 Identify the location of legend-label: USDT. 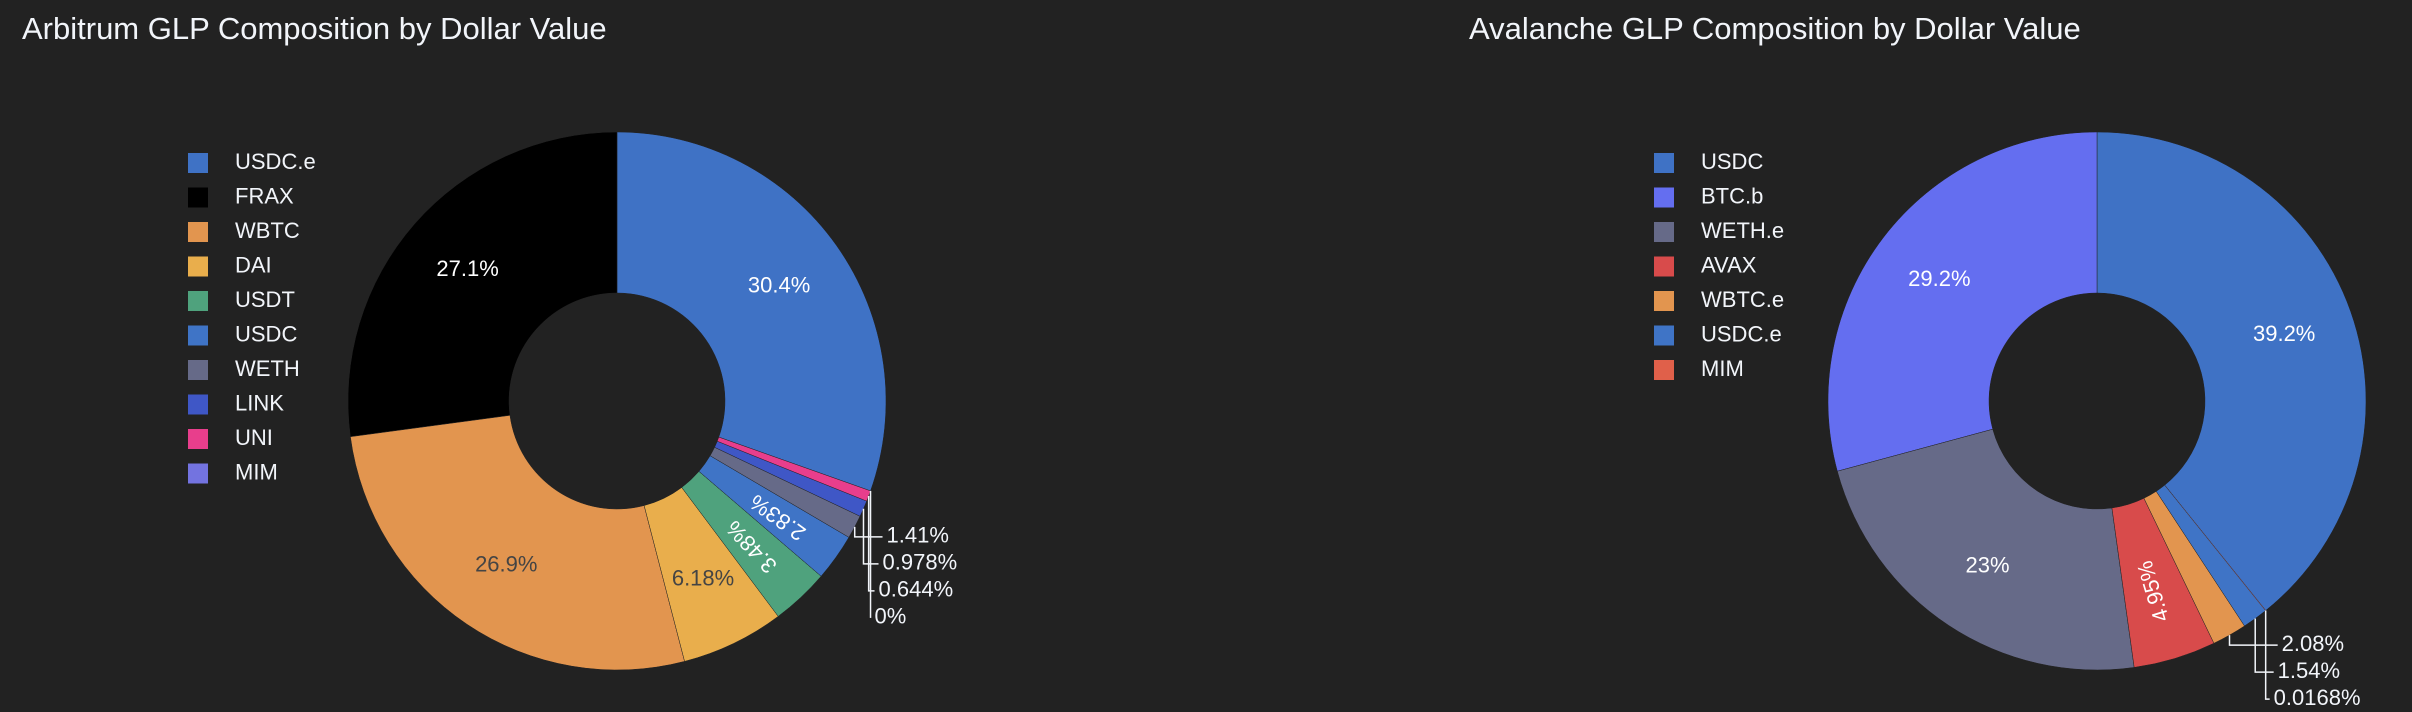
(265, 299).